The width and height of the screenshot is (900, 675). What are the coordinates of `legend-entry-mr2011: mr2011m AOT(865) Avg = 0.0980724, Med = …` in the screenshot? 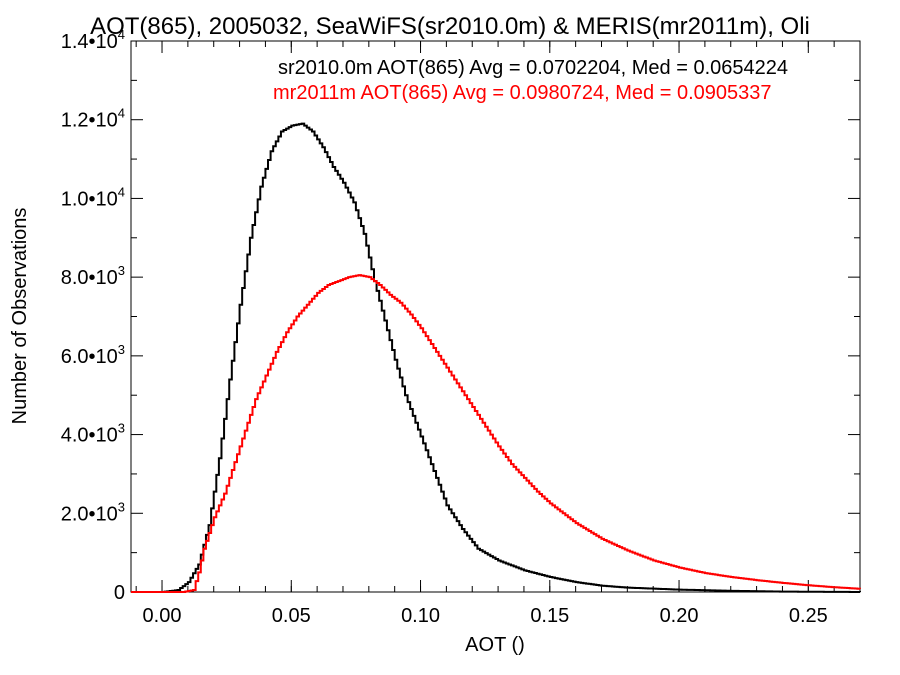 It's located at (522, 93).